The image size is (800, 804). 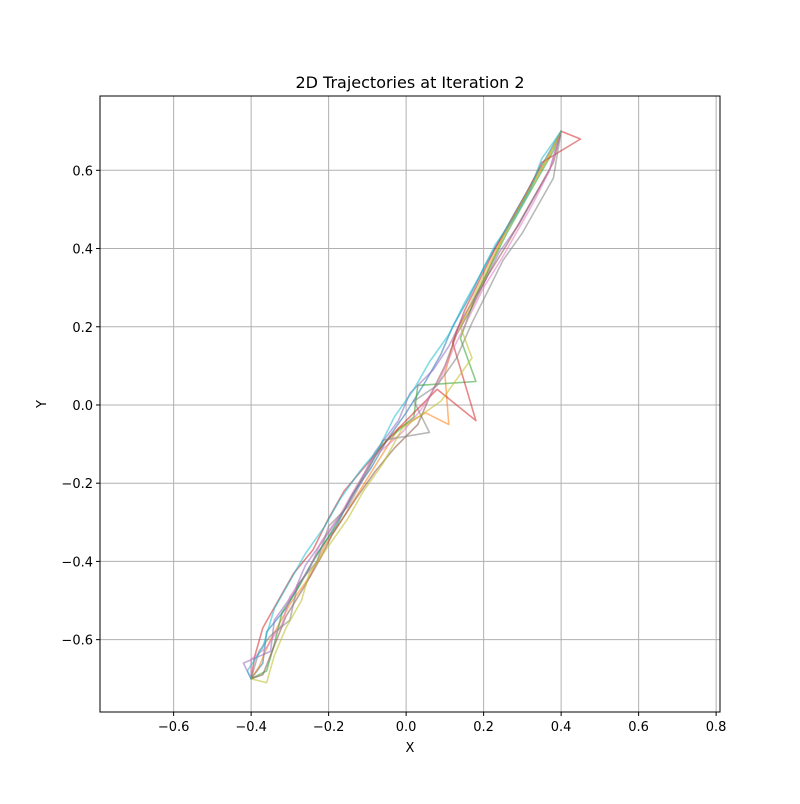 I want to click on y-tick-label: 0.4, so click(x=82, y=250).